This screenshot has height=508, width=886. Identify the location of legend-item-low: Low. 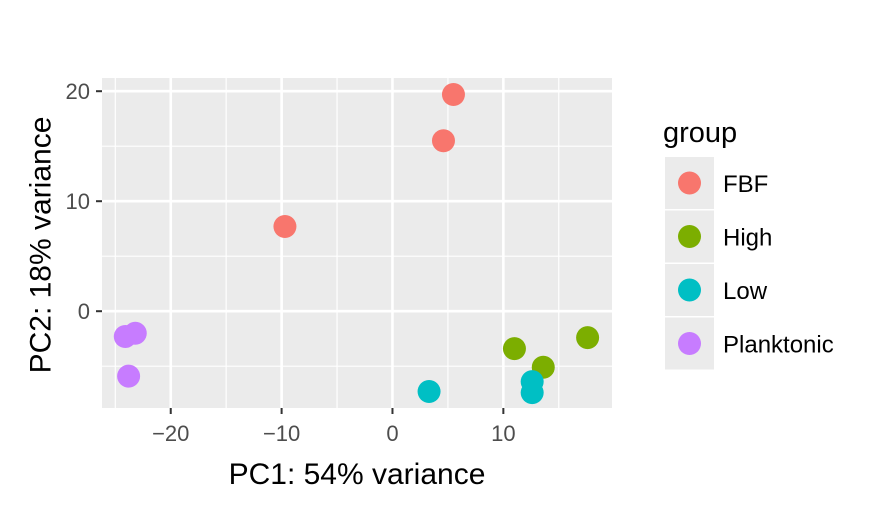
(716, 290).